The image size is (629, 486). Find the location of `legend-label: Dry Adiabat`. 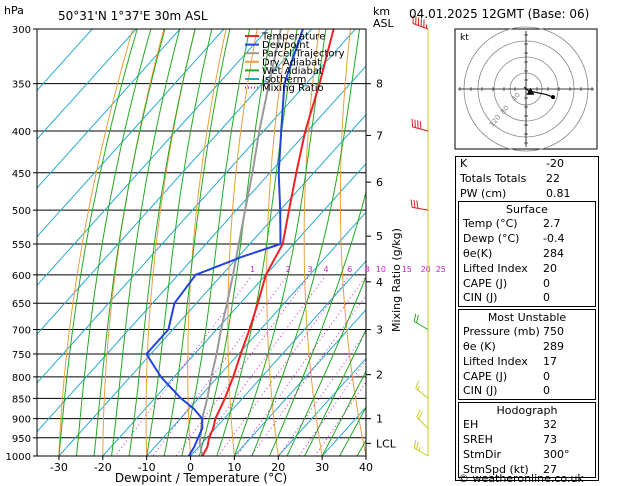

legend-label: Dry Adiabat is located at coordinates (291, 62).